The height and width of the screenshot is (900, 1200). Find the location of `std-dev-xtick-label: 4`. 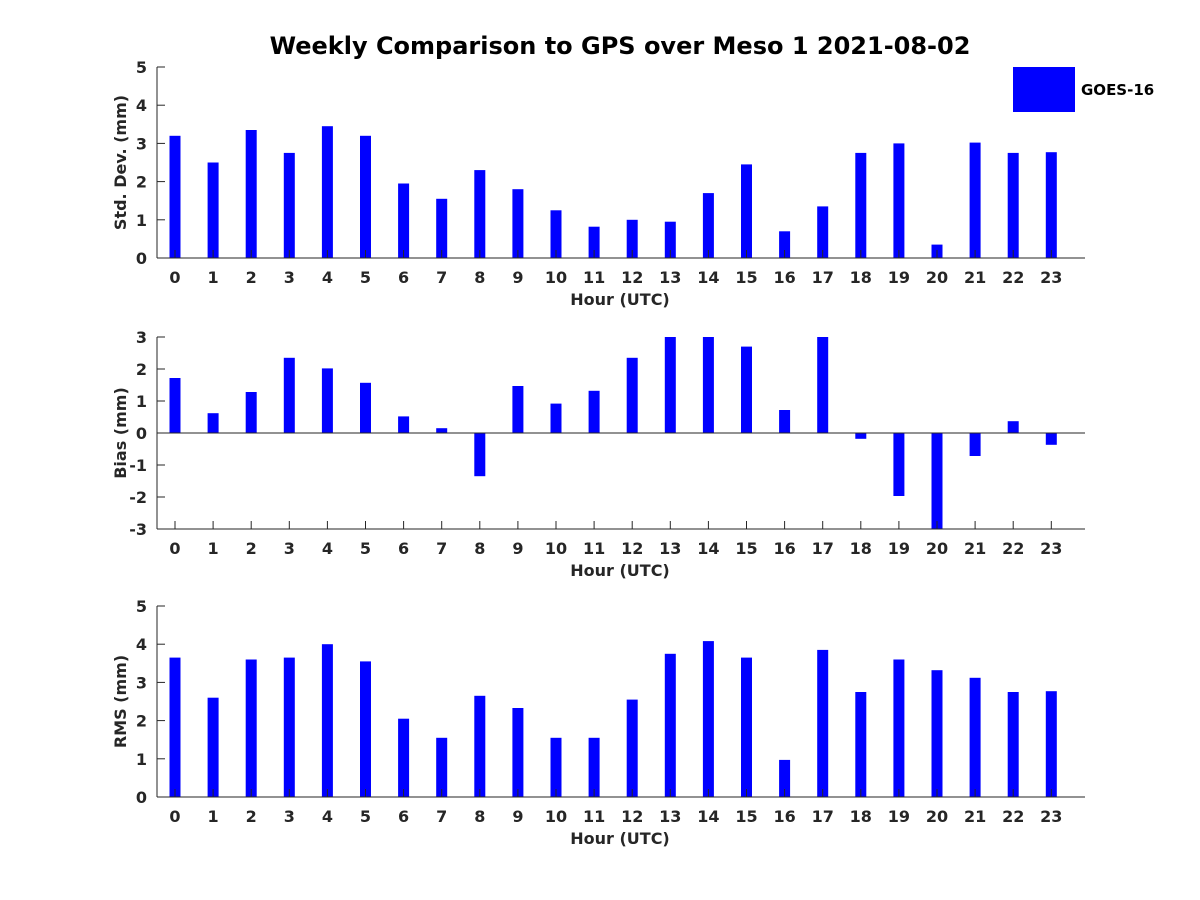

std-dev-xtick-label: 4 is located at coordinates (327, 277).